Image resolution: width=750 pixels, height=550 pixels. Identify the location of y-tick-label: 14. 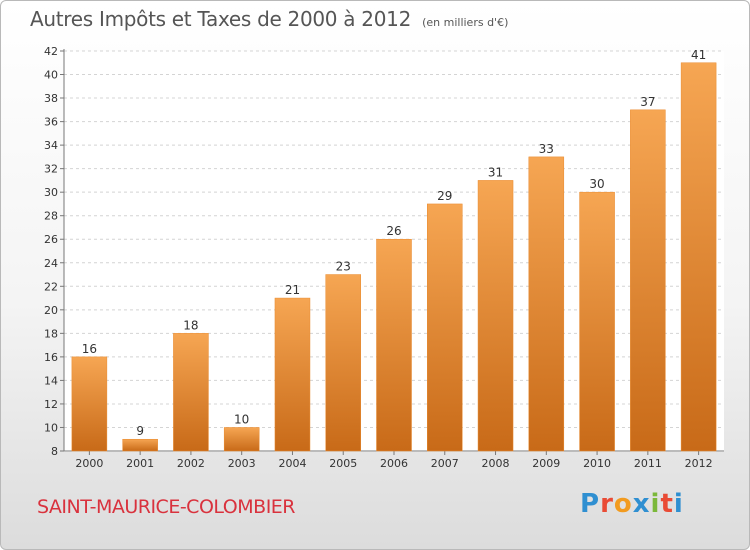
(51, 380).